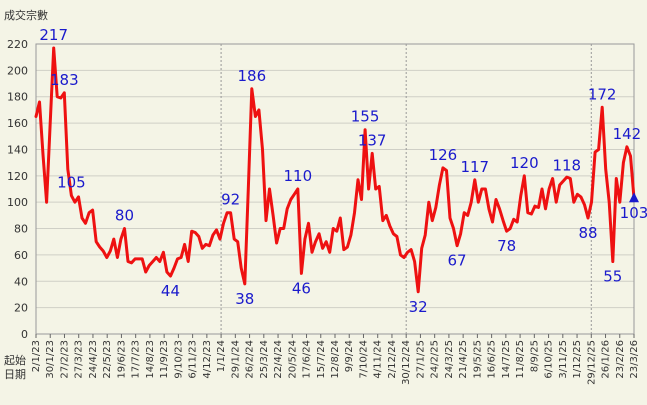 Image resolution: width=647 pixels, height=405 pixels. Describe the element at coordinates (15, 360) in the screenshot. I see `x-axis-title-line1: 起始` at that location.